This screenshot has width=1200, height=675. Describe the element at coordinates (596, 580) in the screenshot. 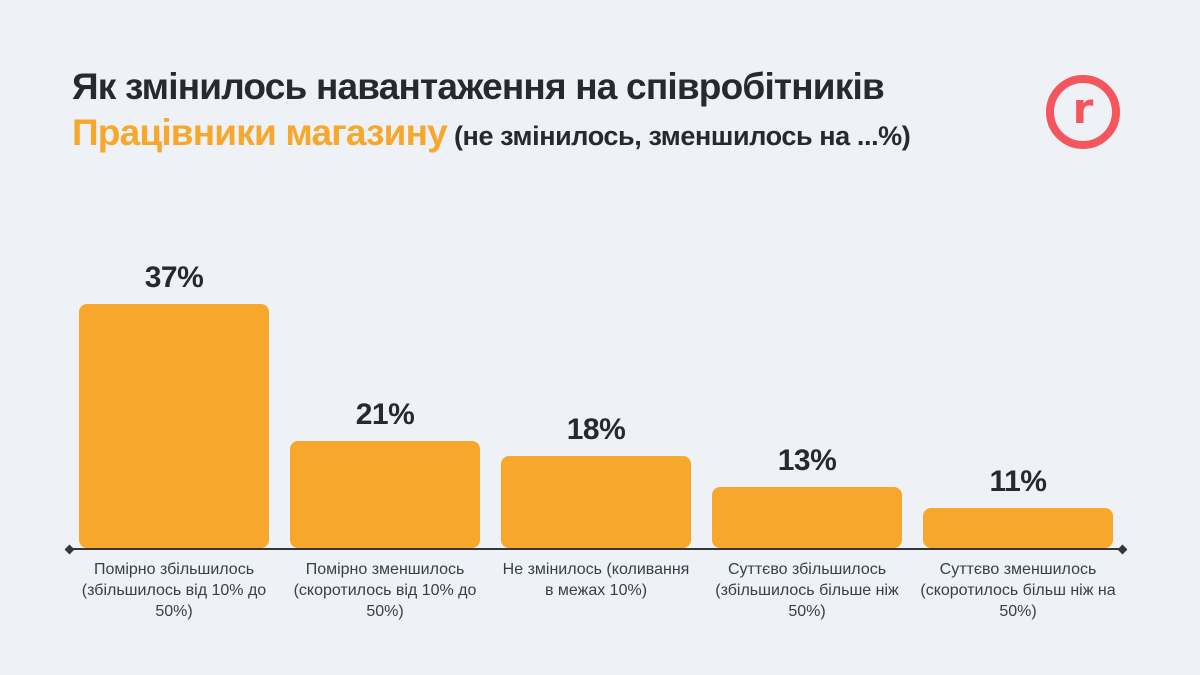

I see `category-label-3: Не змінилось (коливання в межах 10%)` at that location.